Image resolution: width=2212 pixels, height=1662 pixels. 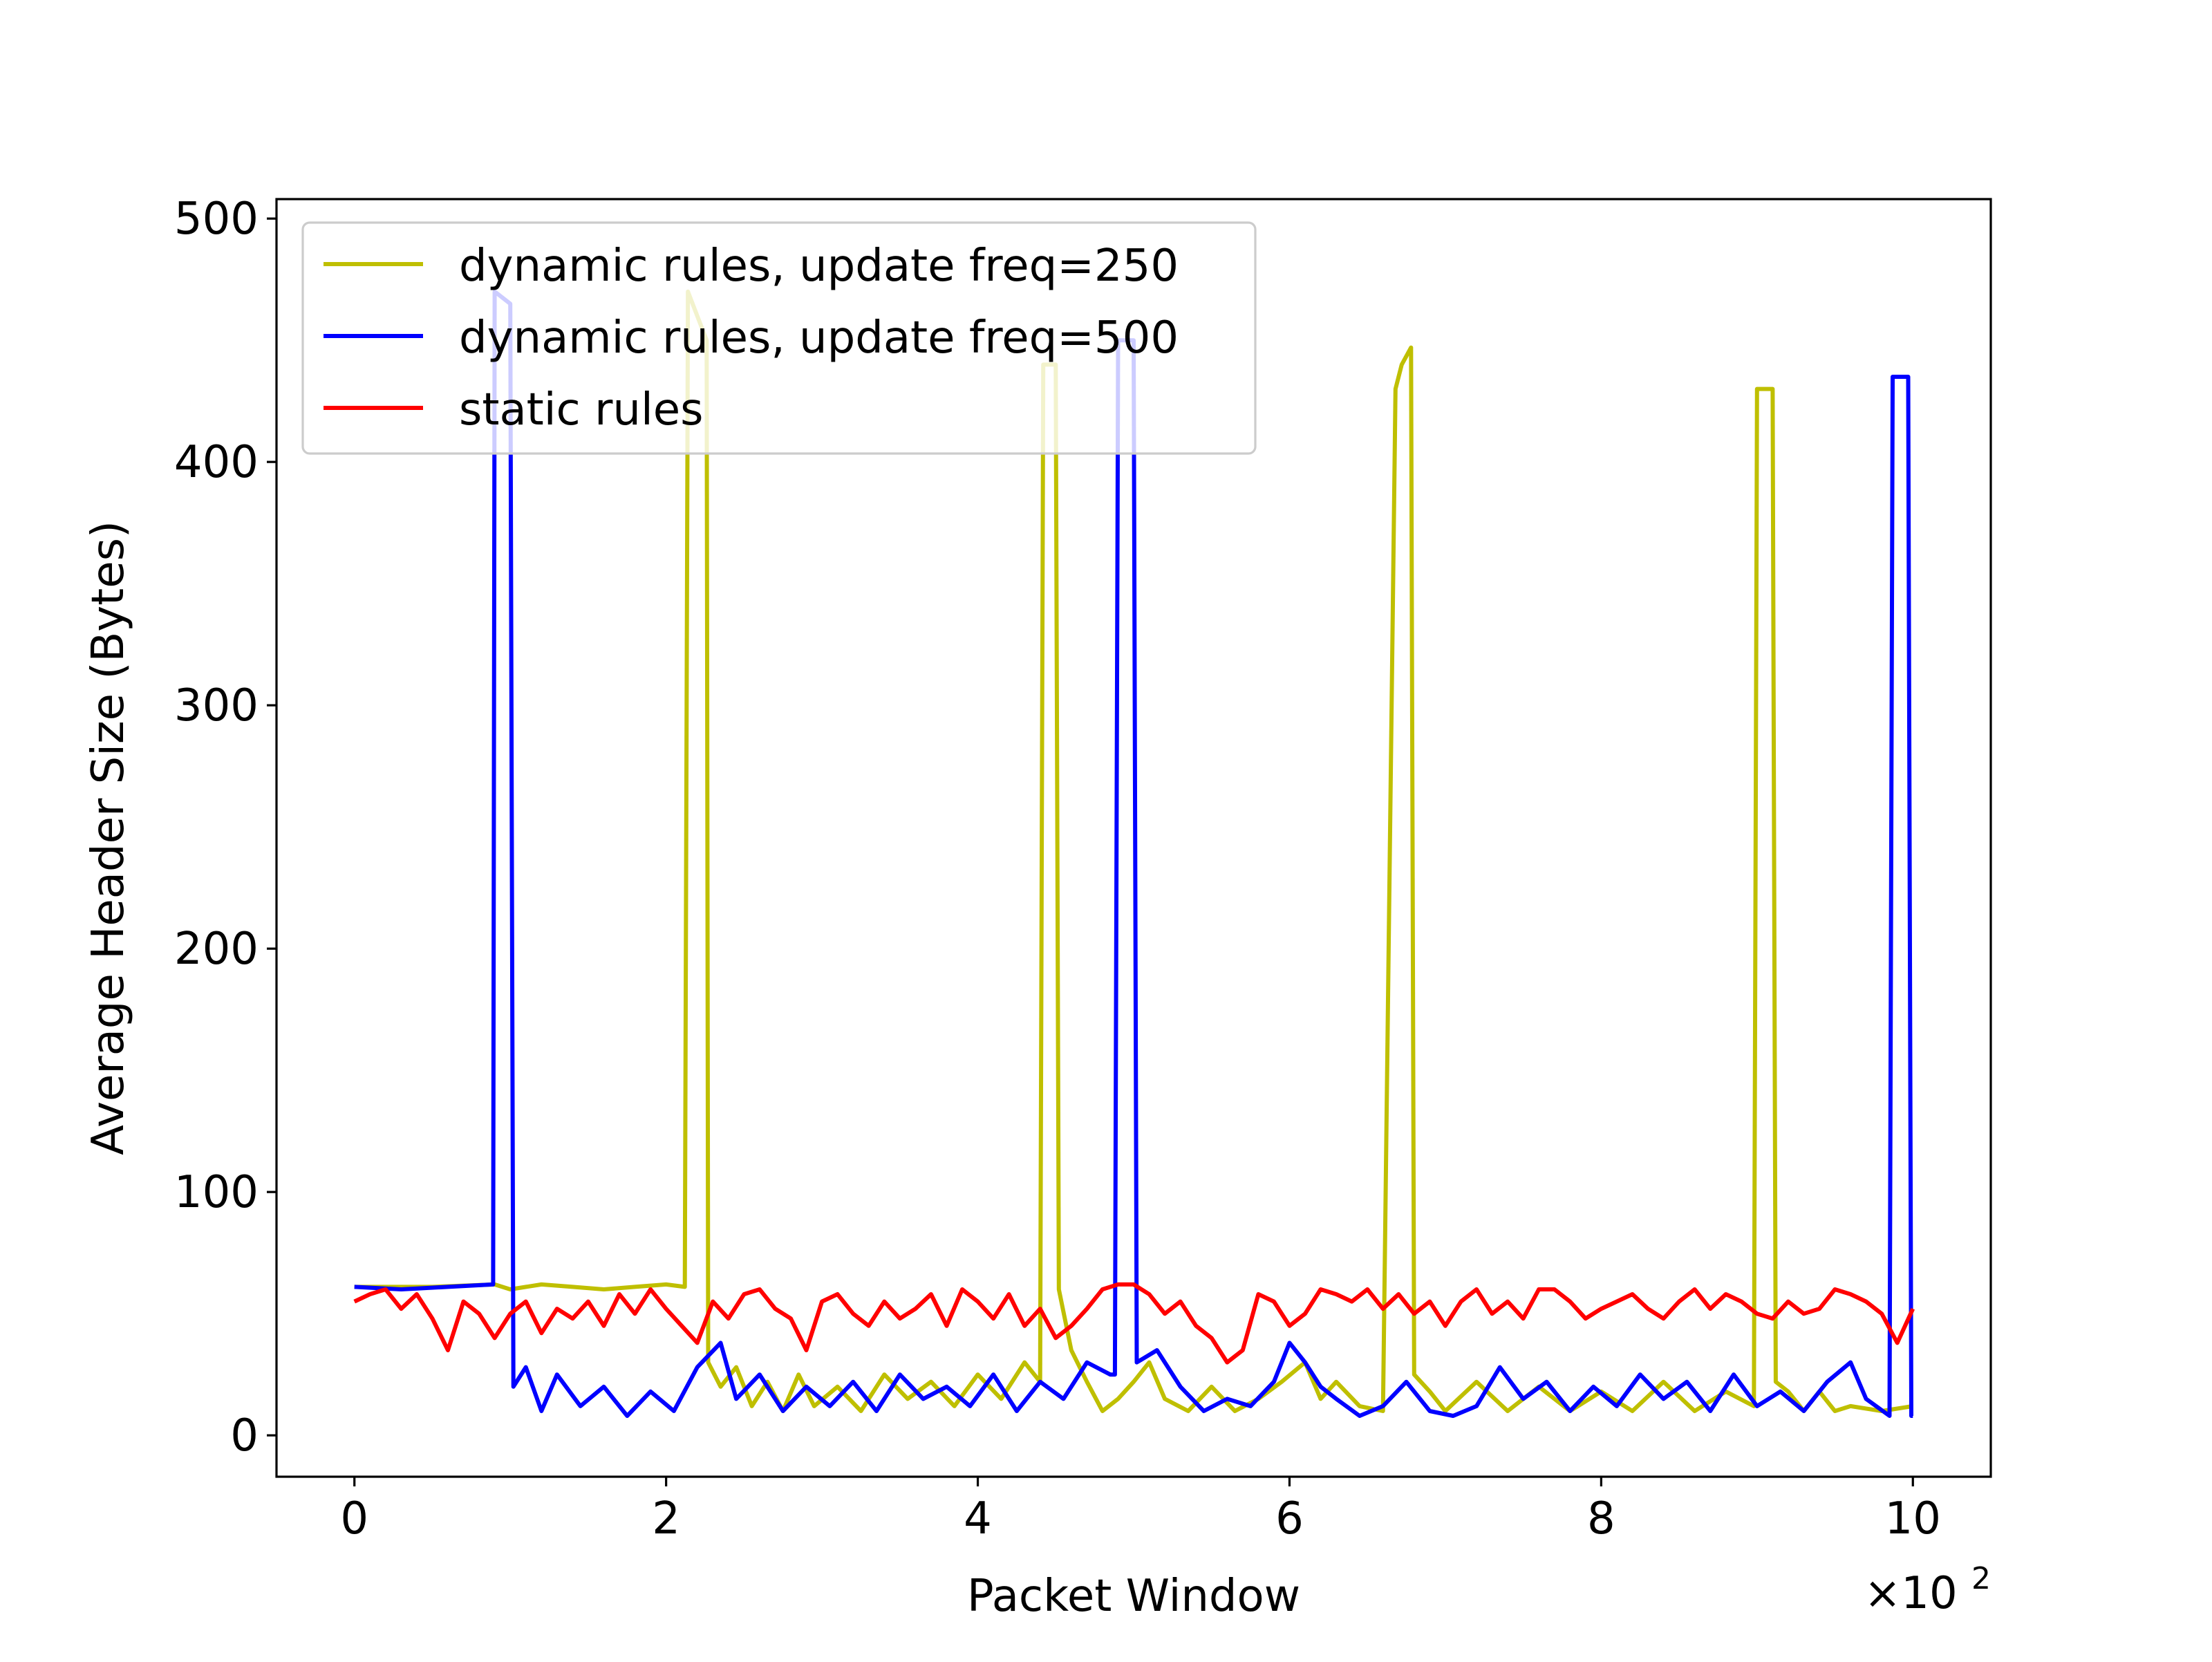 What do you see at coordinates (1133, 1597) in the screenshot?
I see `x-axis-label: Packet Window` at bounding box center [1133, 1597].